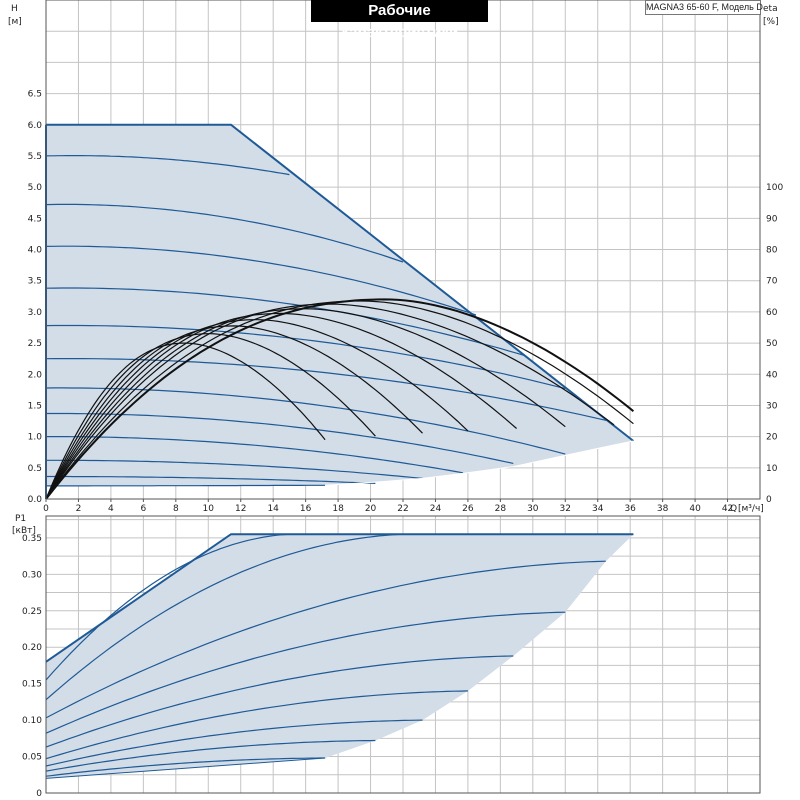 The width and height of the screenshot is (800, 800). Describe the element at coordinates (371, 509) in the screenshot. I see `x-tick-label: 20` at that location.